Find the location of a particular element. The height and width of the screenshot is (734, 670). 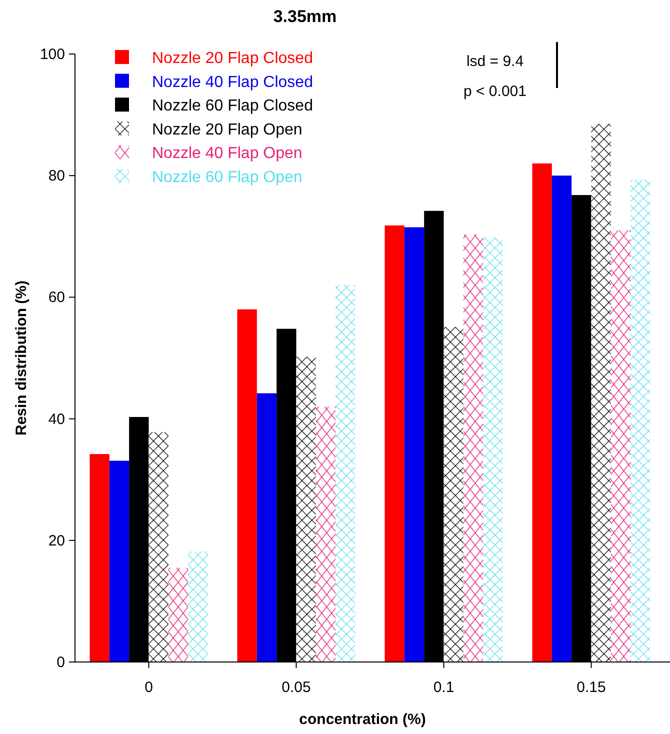

legend-label: Nozzle 60 Flap Open is located at coordinates (227, 177).